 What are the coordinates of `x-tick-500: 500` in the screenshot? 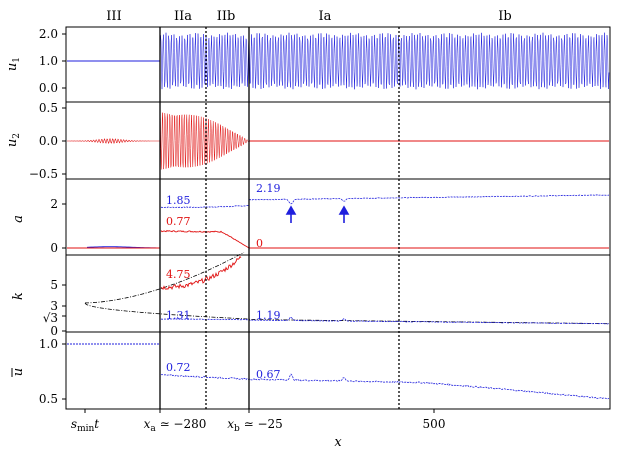 It's located at (434, 424).